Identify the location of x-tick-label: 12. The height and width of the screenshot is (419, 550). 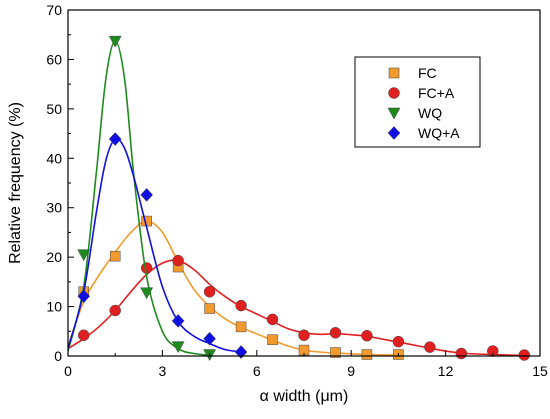
(446, 371).